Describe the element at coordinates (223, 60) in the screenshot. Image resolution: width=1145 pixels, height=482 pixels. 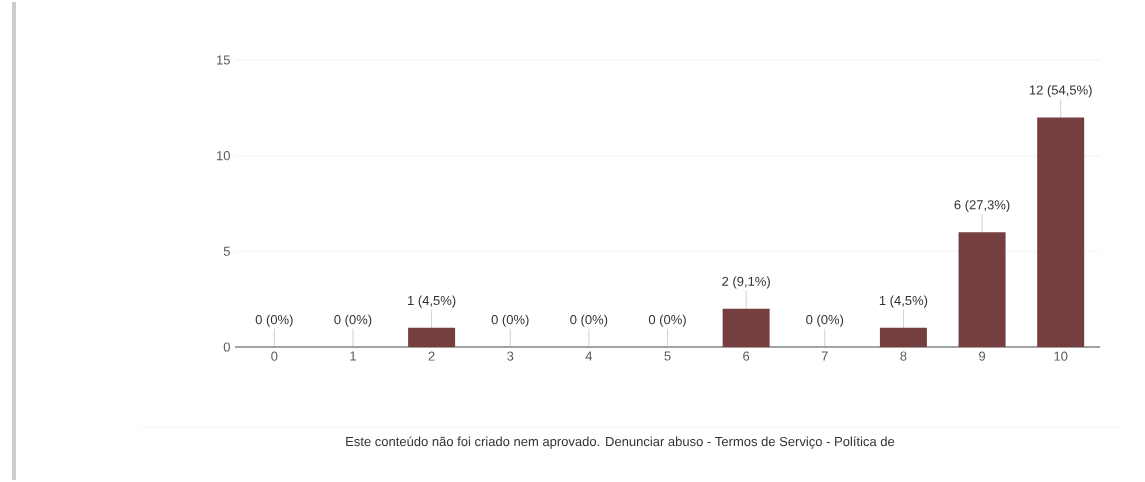
I see `y-tick-label: 15` at that location.